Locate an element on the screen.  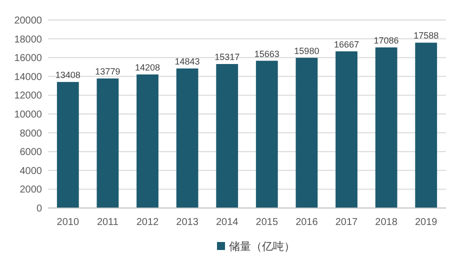
y-tick-label: 2000 is located at coordinates (31, 190).